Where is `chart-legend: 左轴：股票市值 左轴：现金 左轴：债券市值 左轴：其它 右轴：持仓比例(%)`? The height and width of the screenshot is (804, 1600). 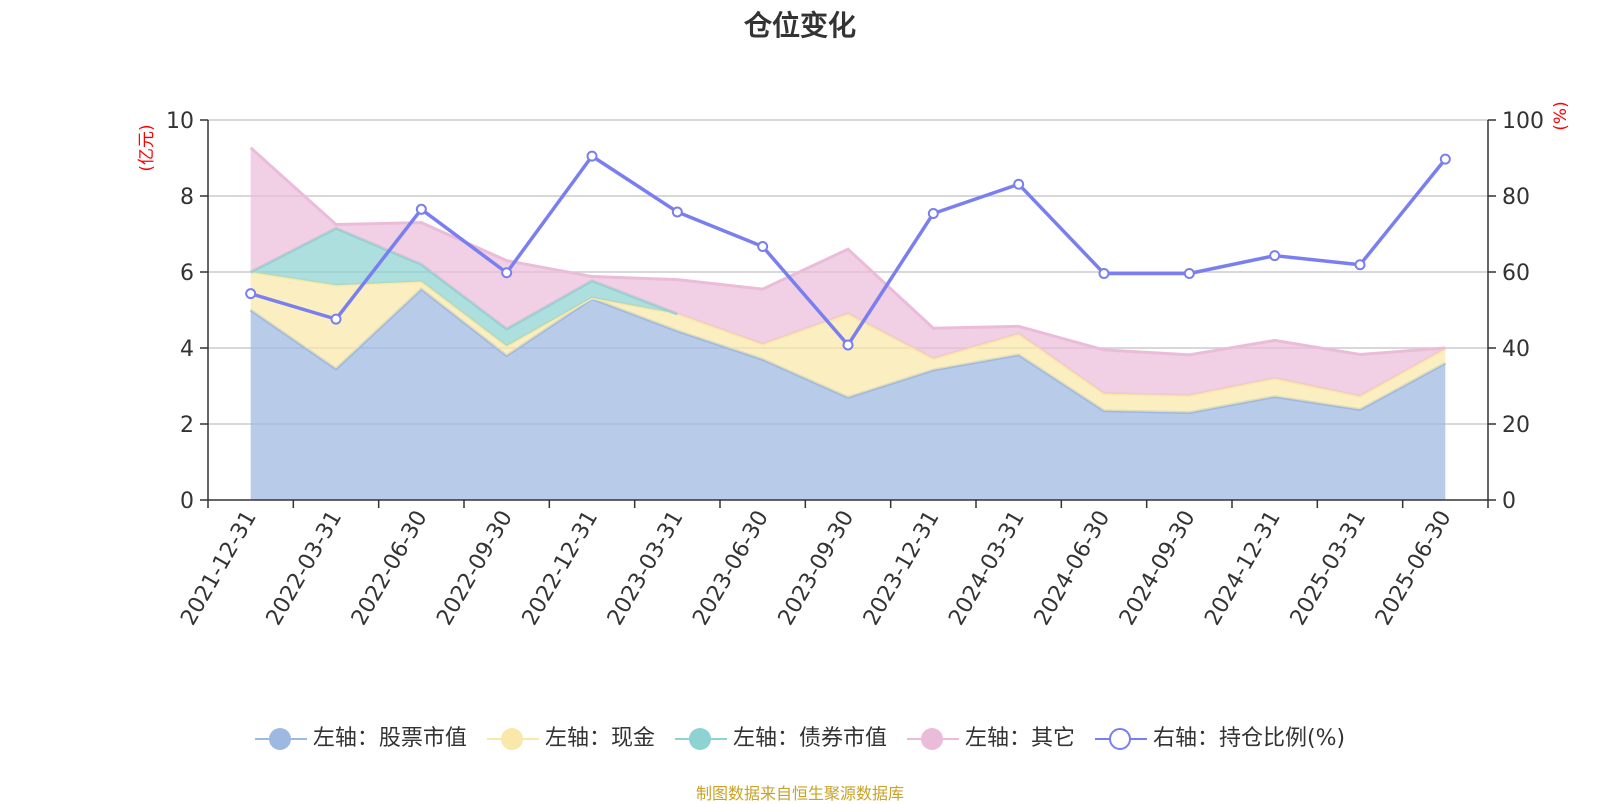 chart-legend: 左轴：股票市值 左轴：现金 左轴：债券市值 左轴：其它 右轴：持仓比例(%) is located at coordinates (800, 736).